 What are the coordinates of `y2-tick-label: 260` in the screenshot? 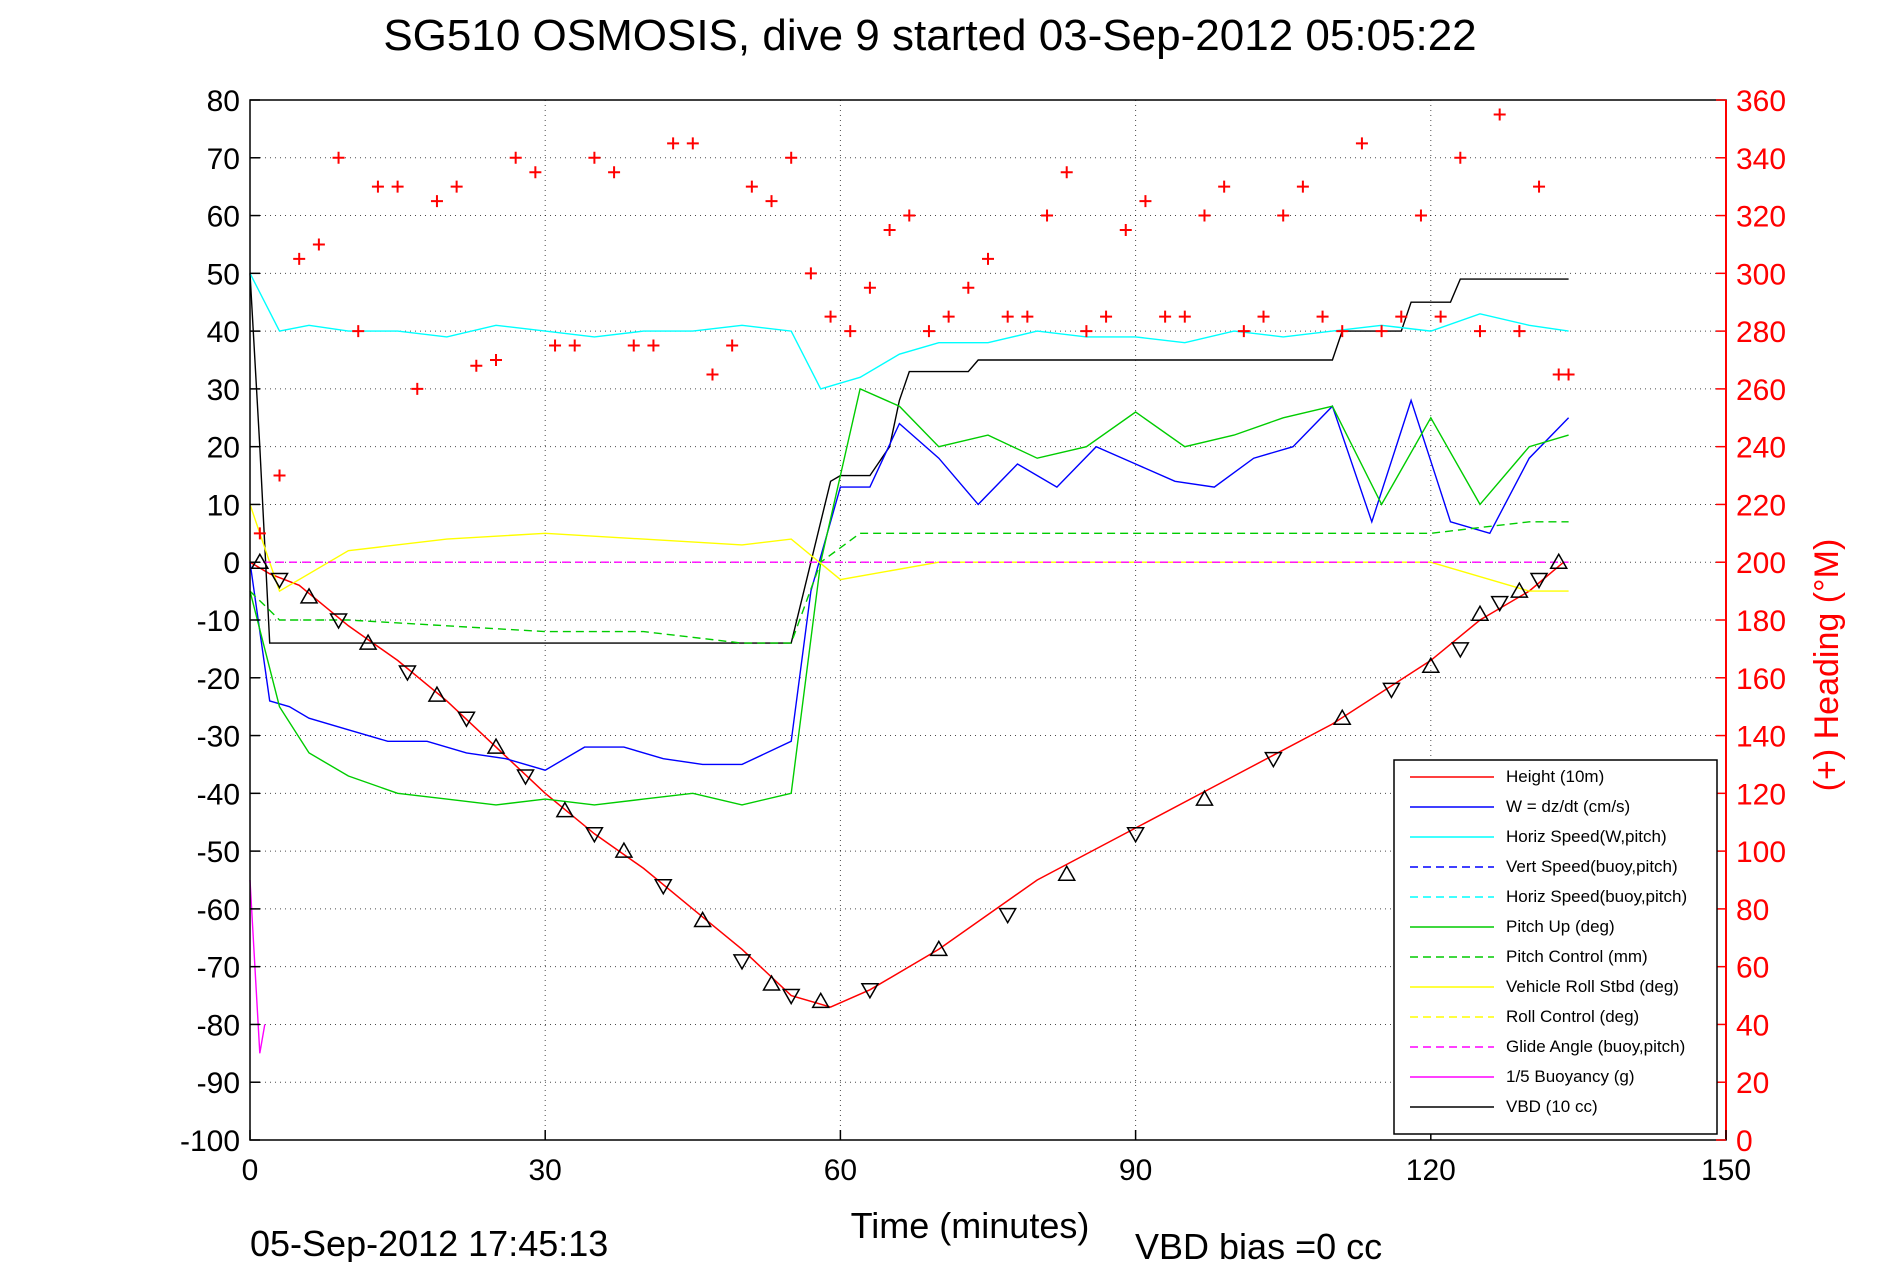 It's located at (1761, 390).